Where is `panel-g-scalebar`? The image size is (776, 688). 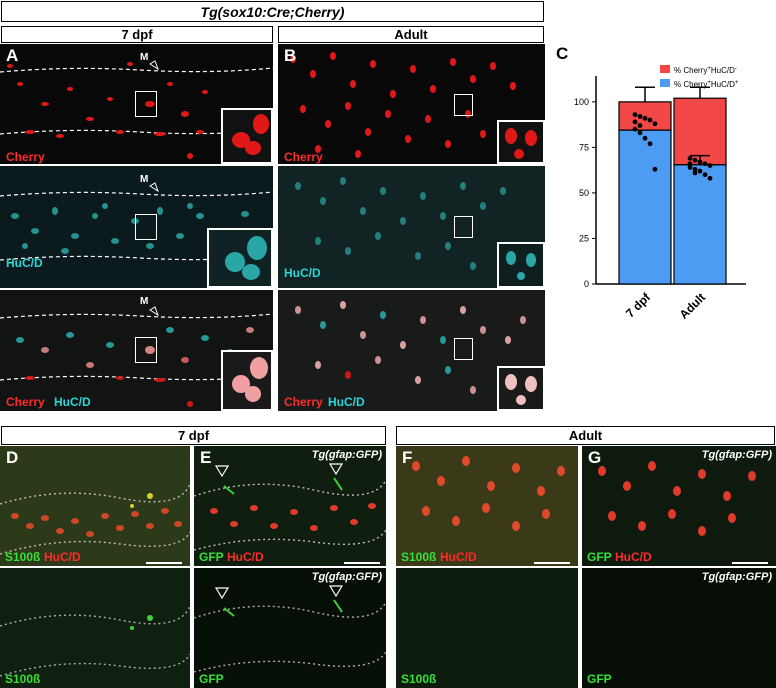 panel-g-scalebar is located at coordinates (750, 563).